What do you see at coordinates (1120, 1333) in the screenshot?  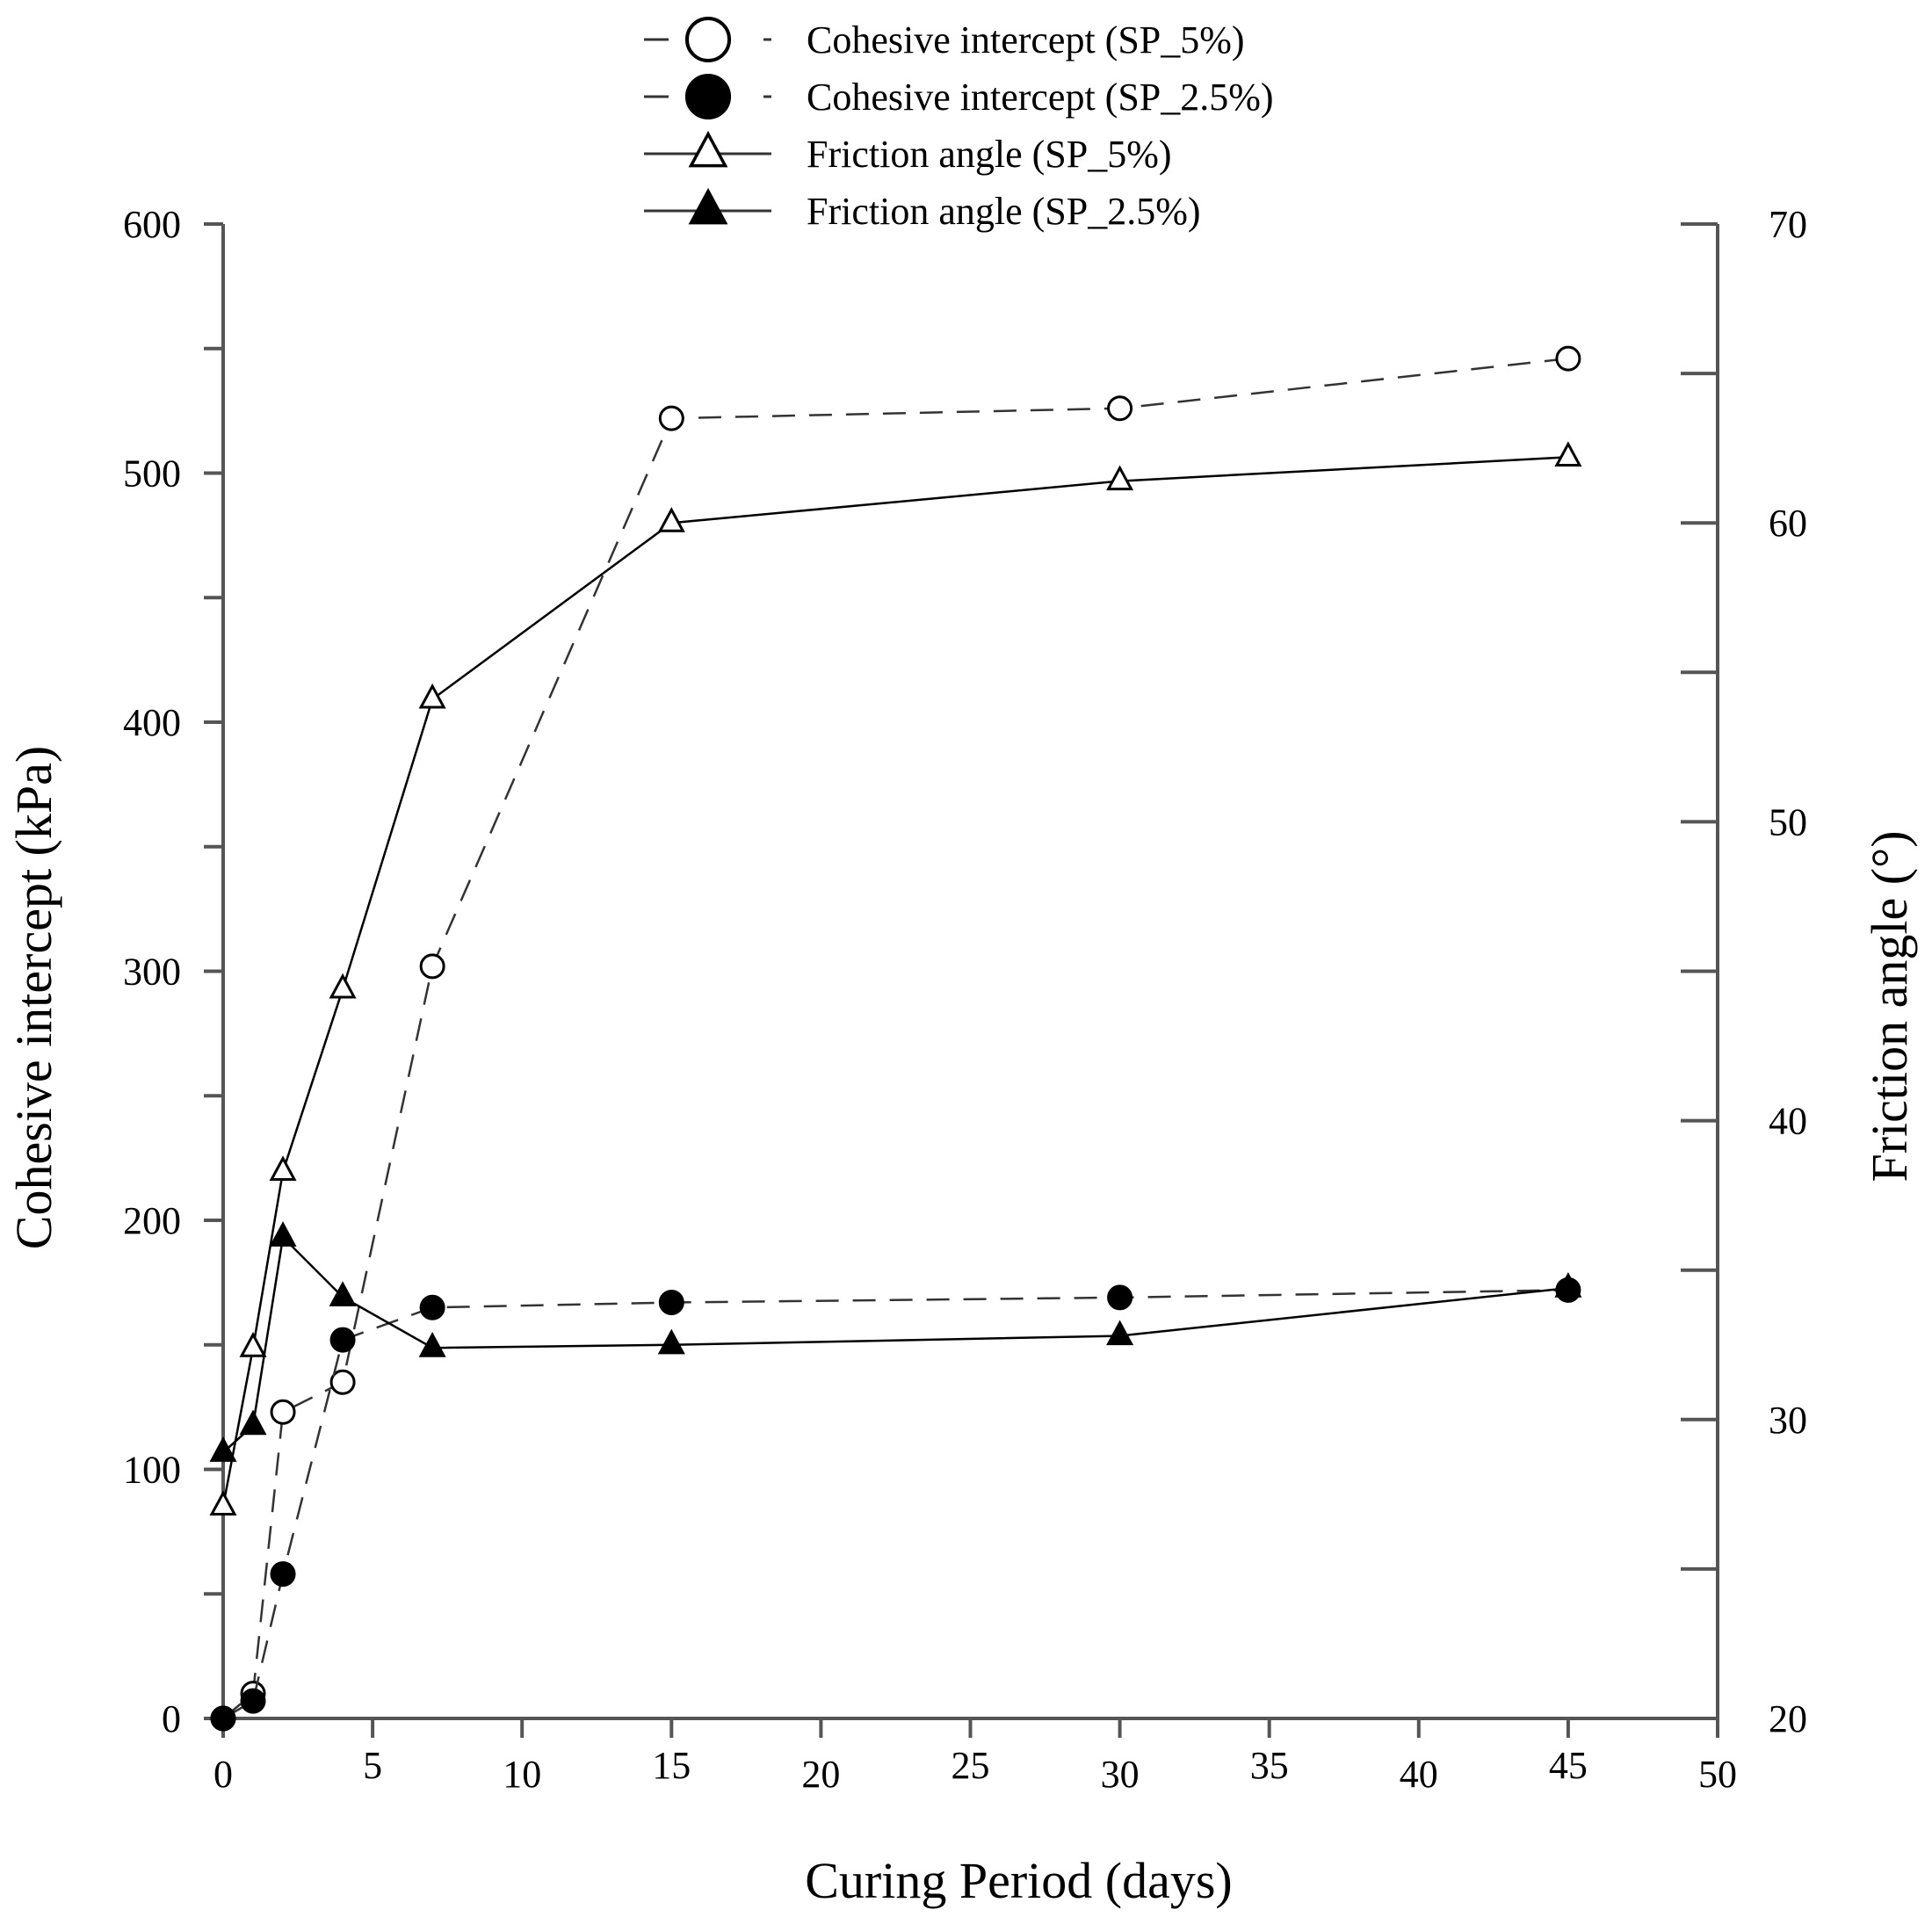 I see `data-point-s3-x30` at bounding box center [1120, 1333].